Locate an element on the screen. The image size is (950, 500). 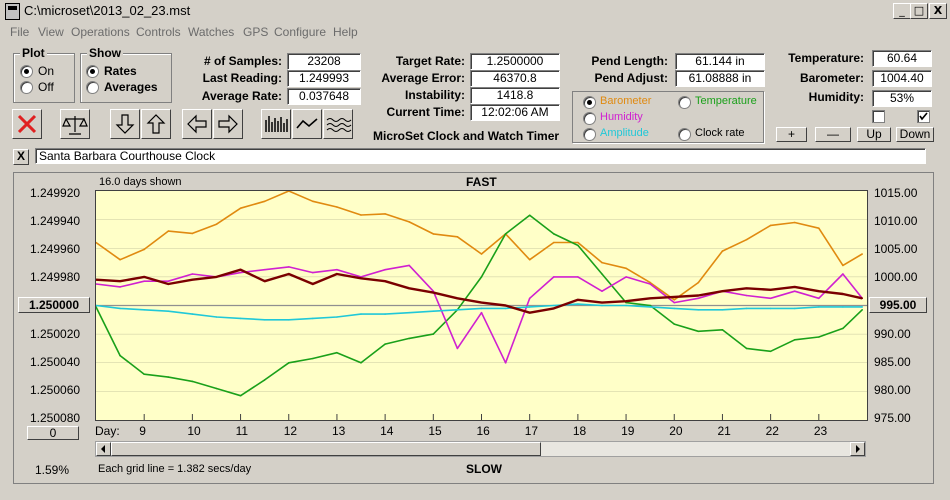
y-tick-right-5: 990.00 is located at coordinates (892, 334).